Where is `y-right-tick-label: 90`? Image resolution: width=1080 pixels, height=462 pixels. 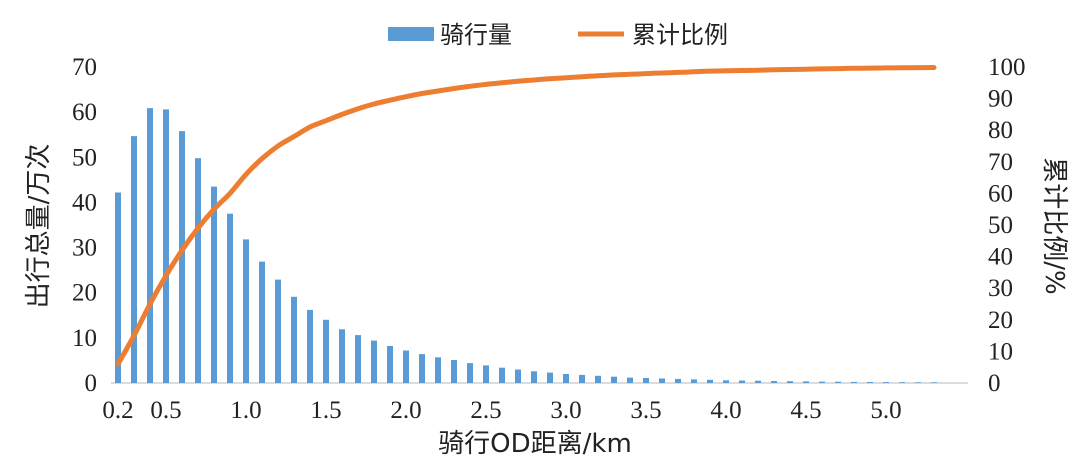
y-right-tick-label: 90 is located at coordinates (1000, 99).